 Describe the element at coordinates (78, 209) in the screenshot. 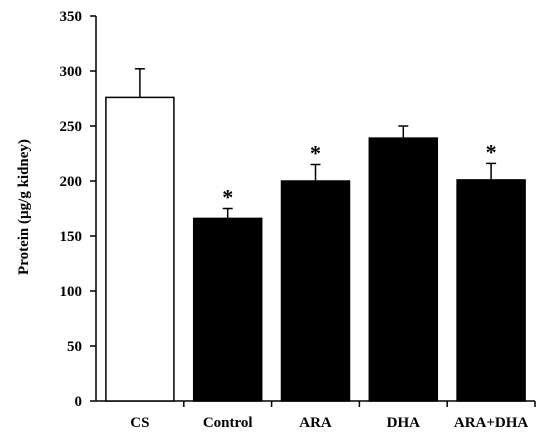

I see `y-axis: 0 50 100 150 200 250 300 350` at that location.